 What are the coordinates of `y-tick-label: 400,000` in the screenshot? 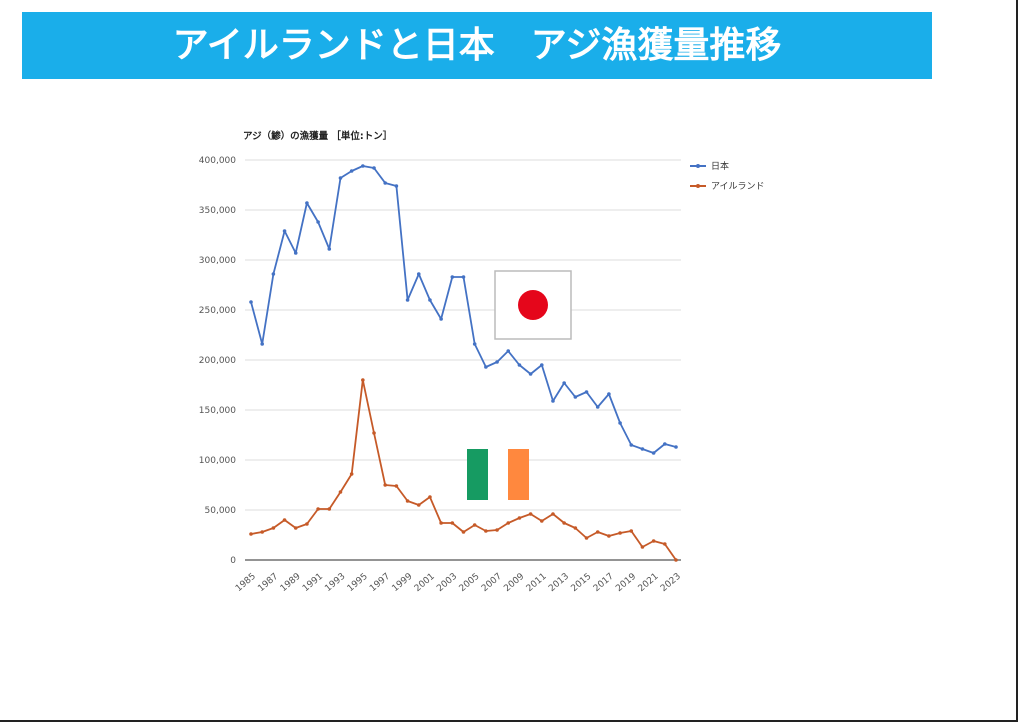 It's located at (217, 161).